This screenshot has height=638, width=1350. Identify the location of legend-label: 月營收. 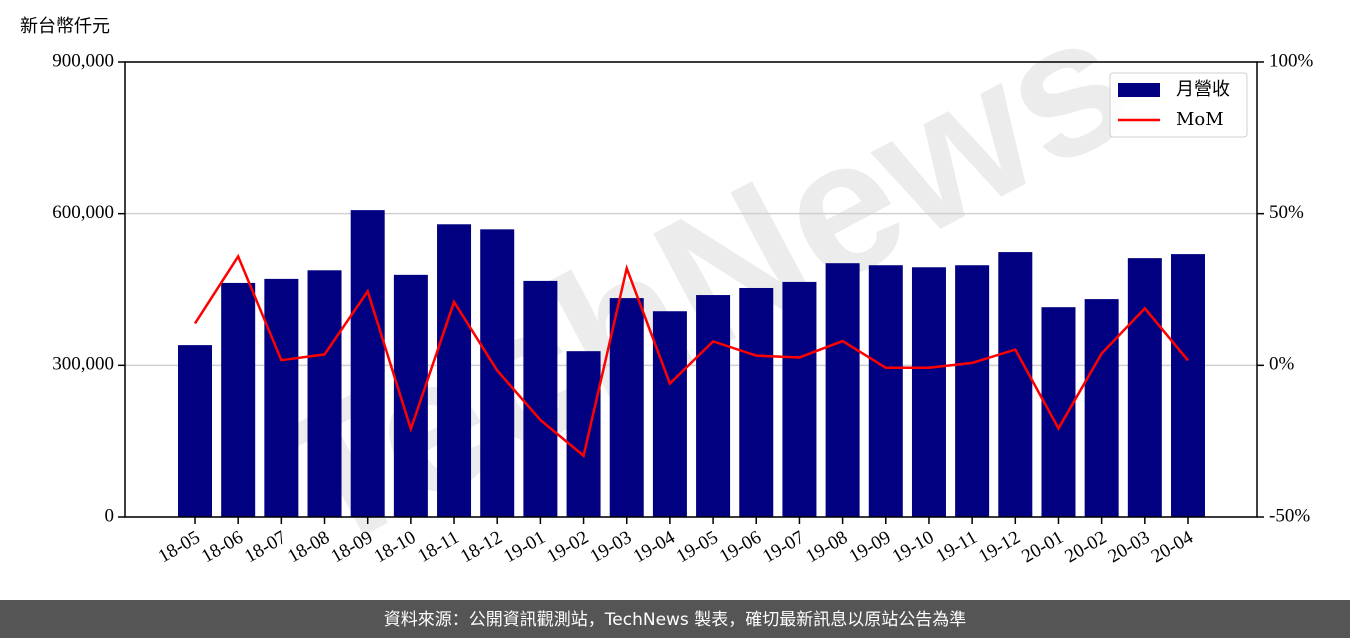
(1203, 89).